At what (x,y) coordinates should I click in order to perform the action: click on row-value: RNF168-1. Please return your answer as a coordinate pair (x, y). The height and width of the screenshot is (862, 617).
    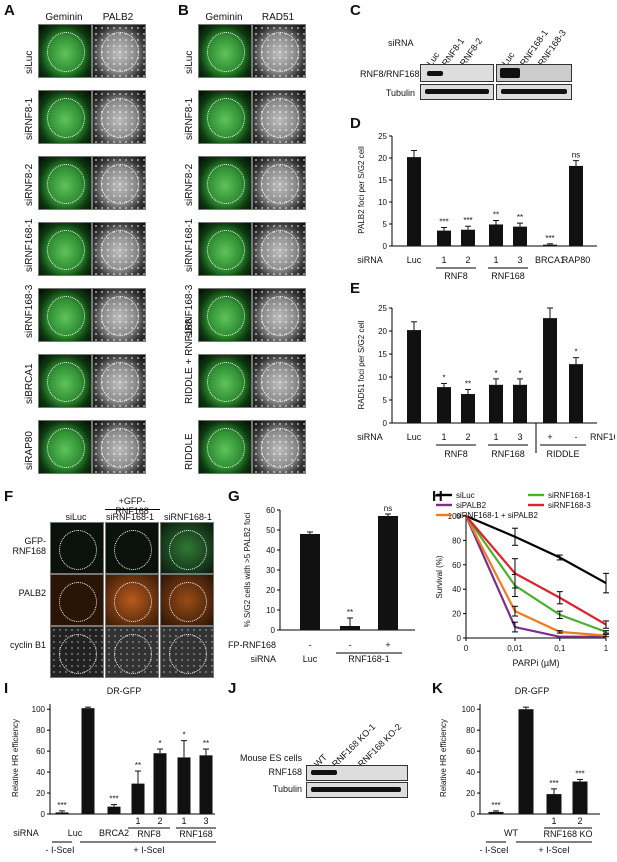
    Looking at the image, I should click on (369, 659).